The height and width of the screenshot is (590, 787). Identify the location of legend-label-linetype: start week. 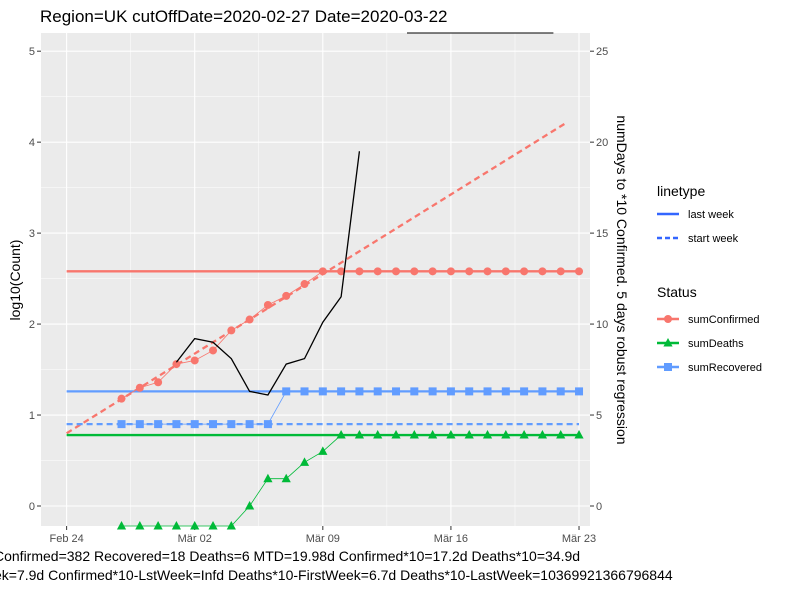
(713, 239).